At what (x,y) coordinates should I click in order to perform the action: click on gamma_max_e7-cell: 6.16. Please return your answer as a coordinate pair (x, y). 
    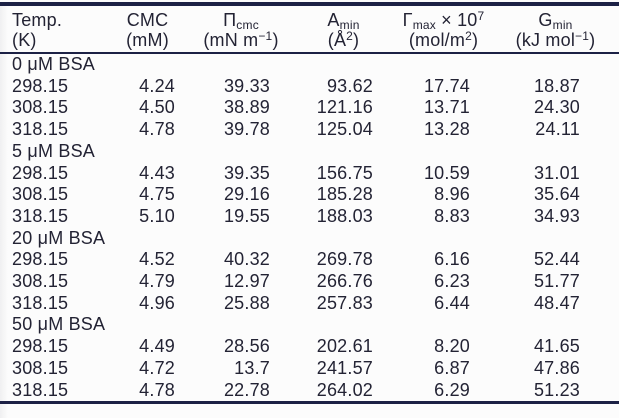
    Looking at the image, I should click on (452, 259).